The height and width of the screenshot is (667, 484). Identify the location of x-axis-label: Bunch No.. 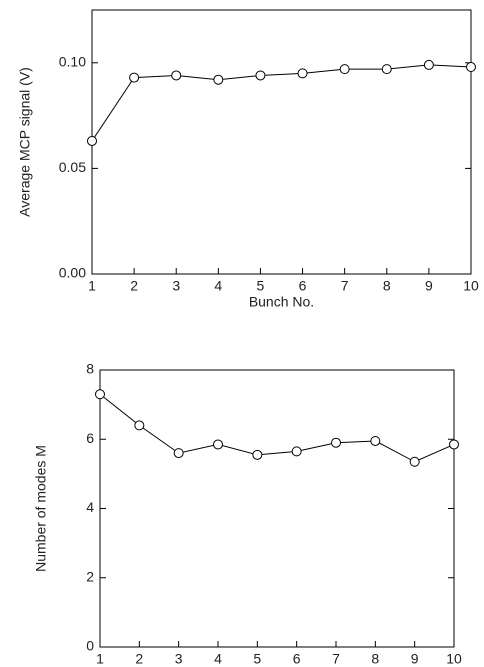
(281, 302).